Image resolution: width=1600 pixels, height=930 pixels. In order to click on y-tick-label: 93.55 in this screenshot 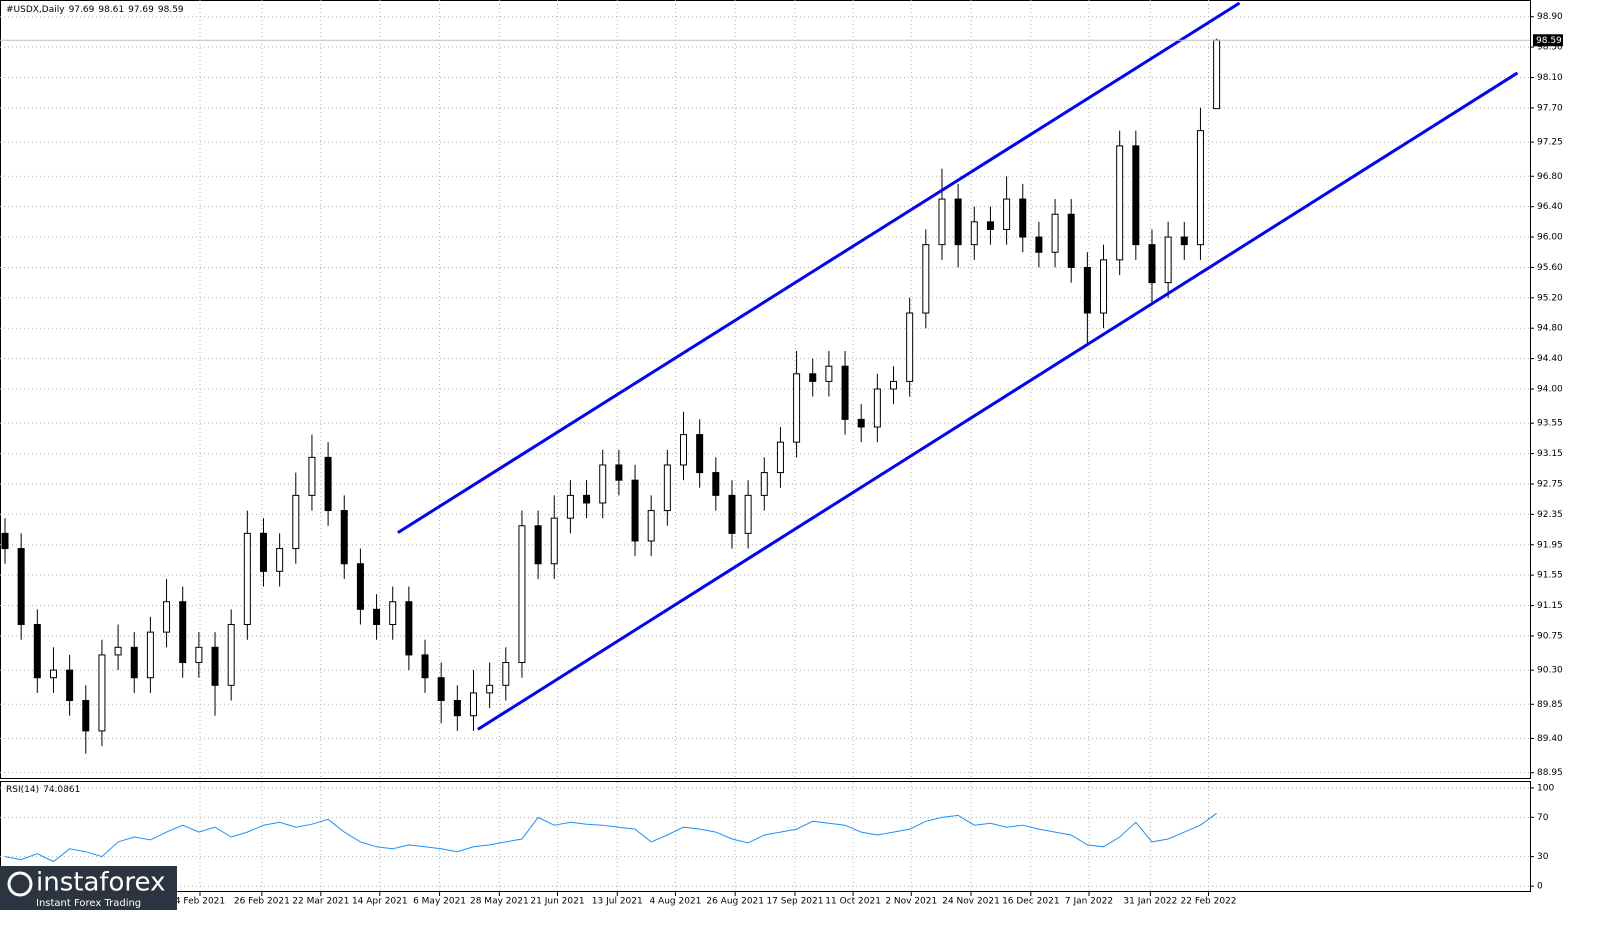, I will do `click(1550, 424)`.